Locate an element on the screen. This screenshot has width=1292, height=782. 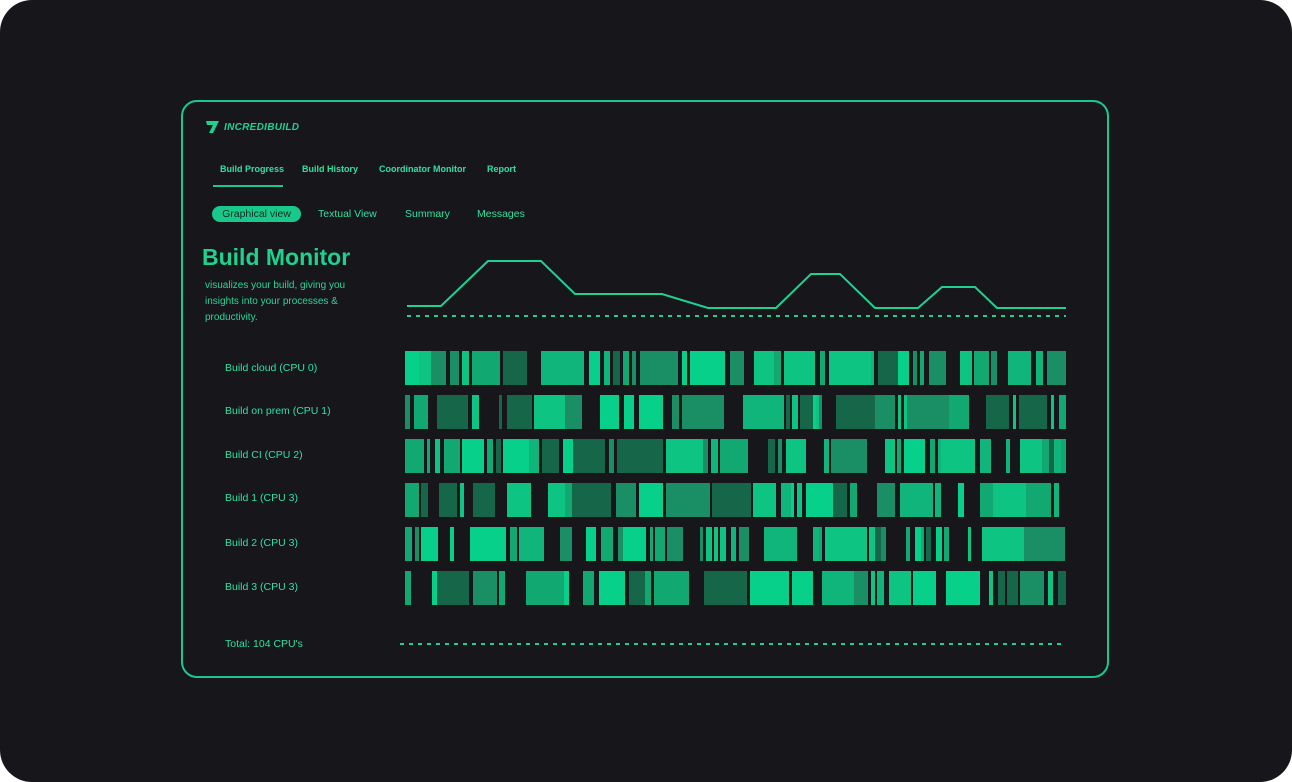
total-cpus: Total: 104 CPU's is located at coordinates (264, 644).